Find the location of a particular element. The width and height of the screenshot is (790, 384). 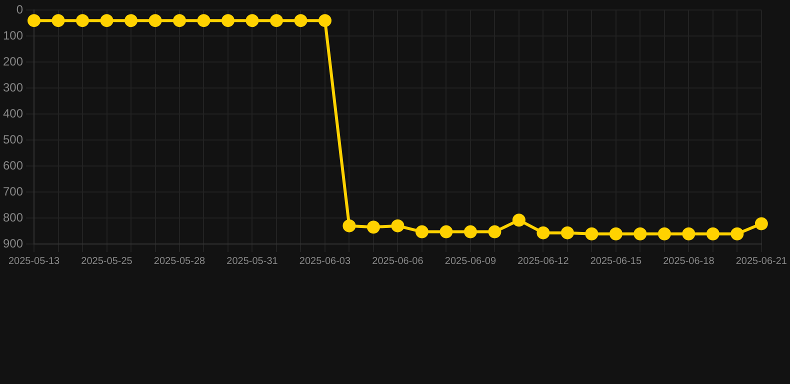

y-tick-label: 700 is located at coordinates (13, 191).